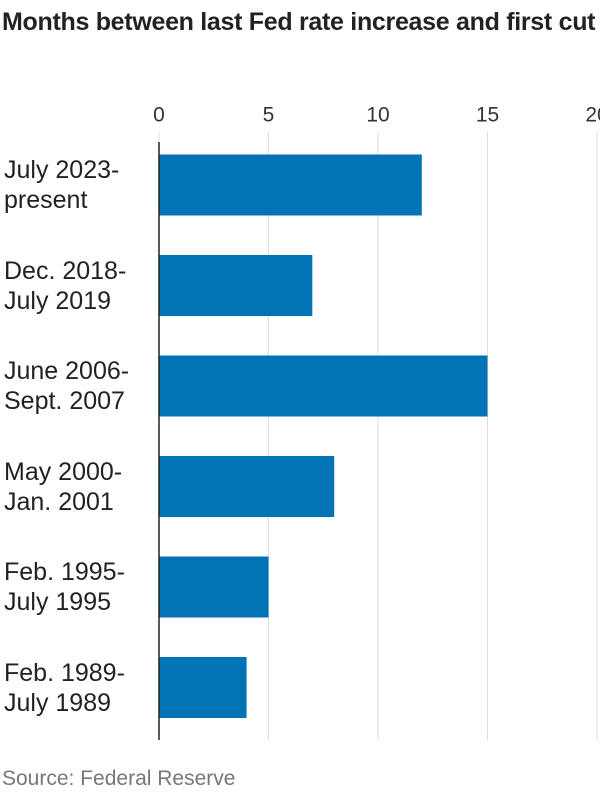 This screenshot has width=600, height=800. I want to click on y-tick-label: Feb. 1989- July 1989, so click(64, 687).